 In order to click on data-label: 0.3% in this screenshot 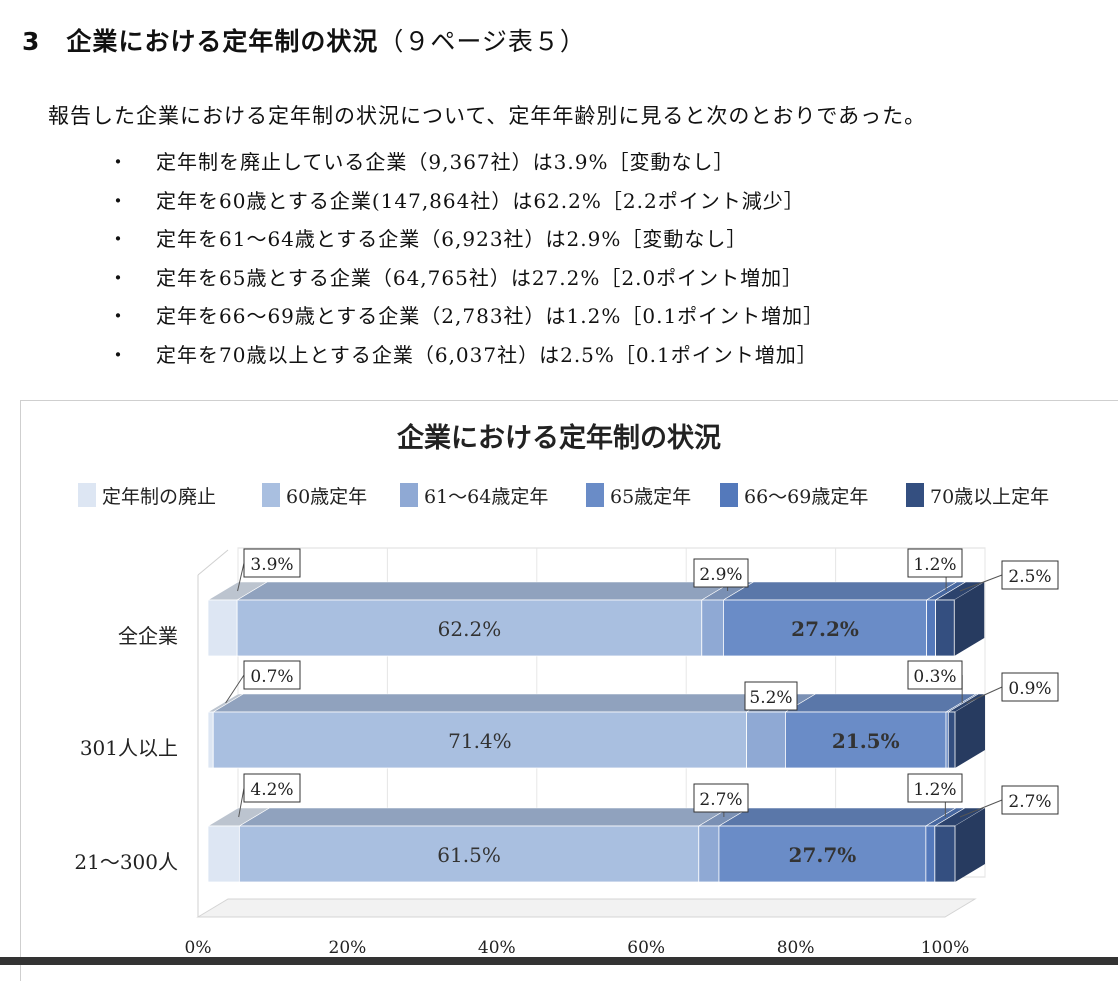, I will do `click(934, 677)`.